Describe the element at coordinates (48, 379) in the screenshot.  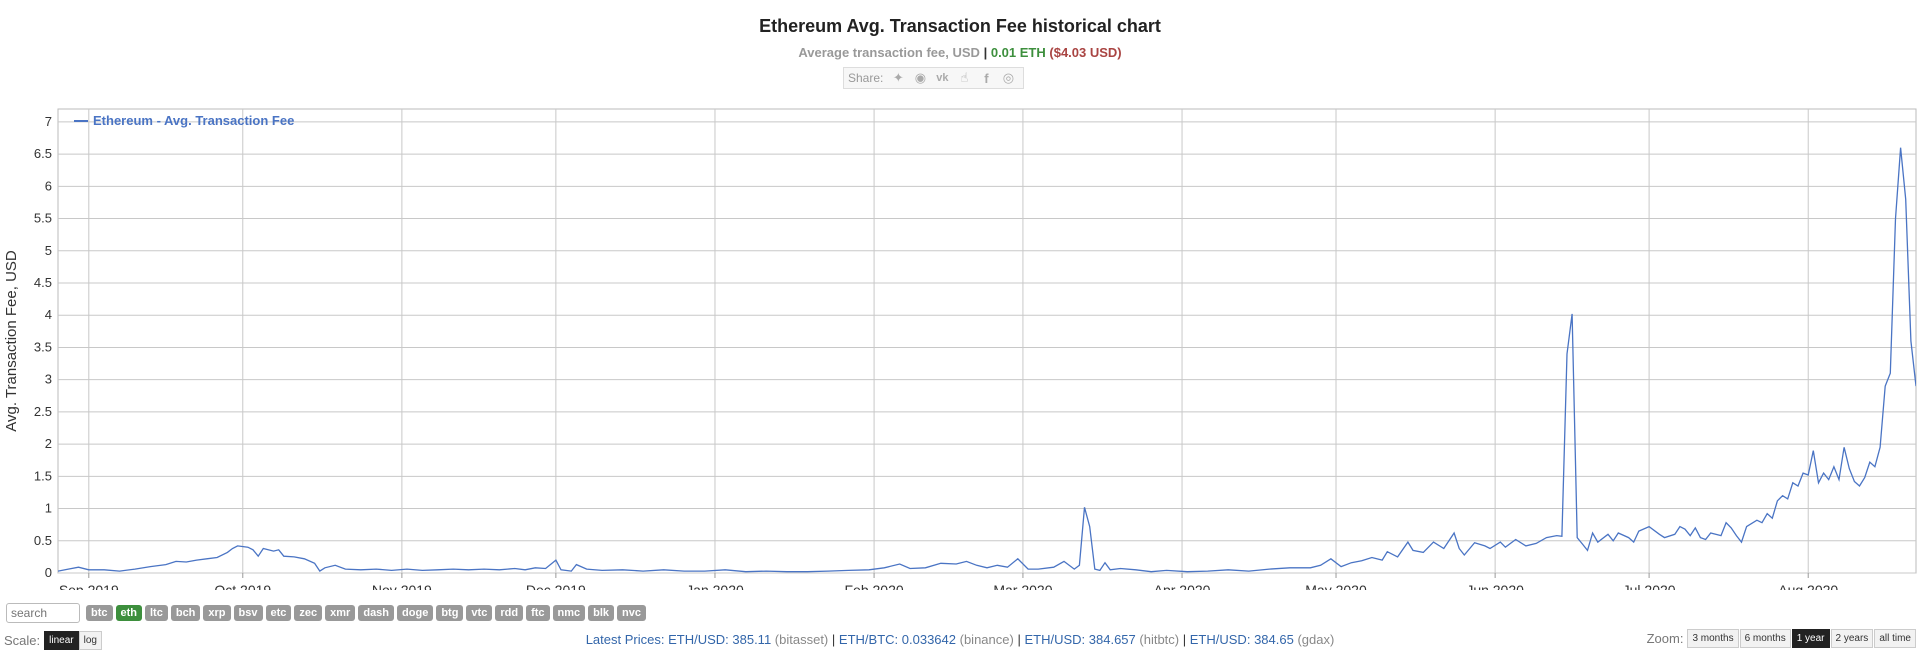
I see `y-tick-label: 3` at that location.